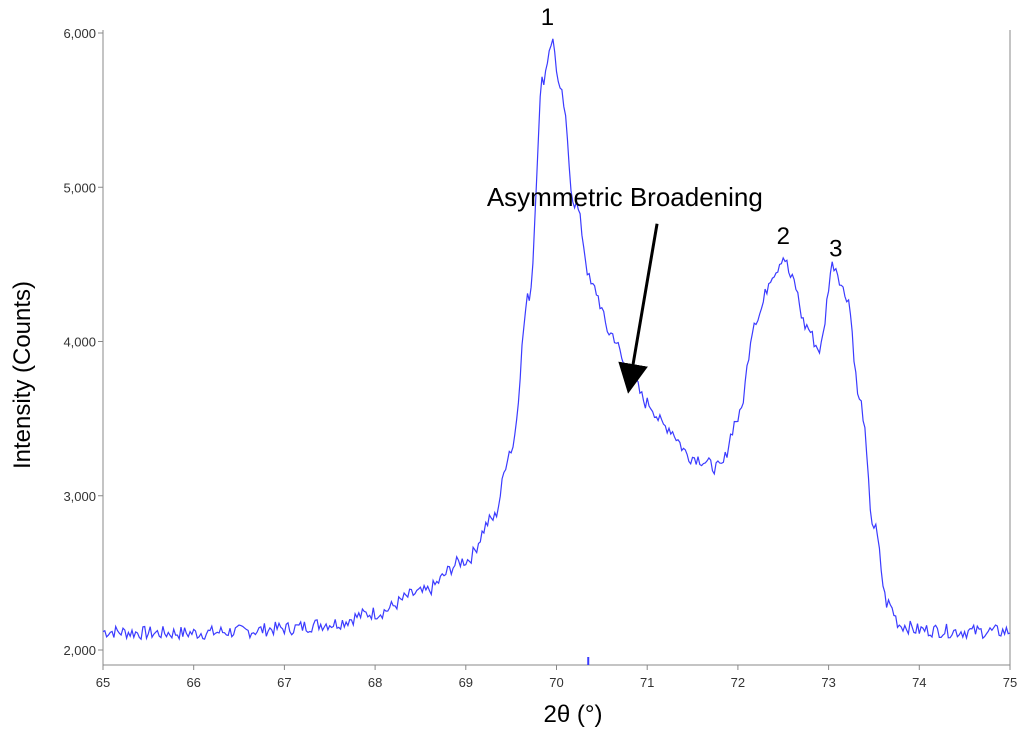 The image size is (1024, 740). I want to click on peak-label: 1, so click(547, 17).